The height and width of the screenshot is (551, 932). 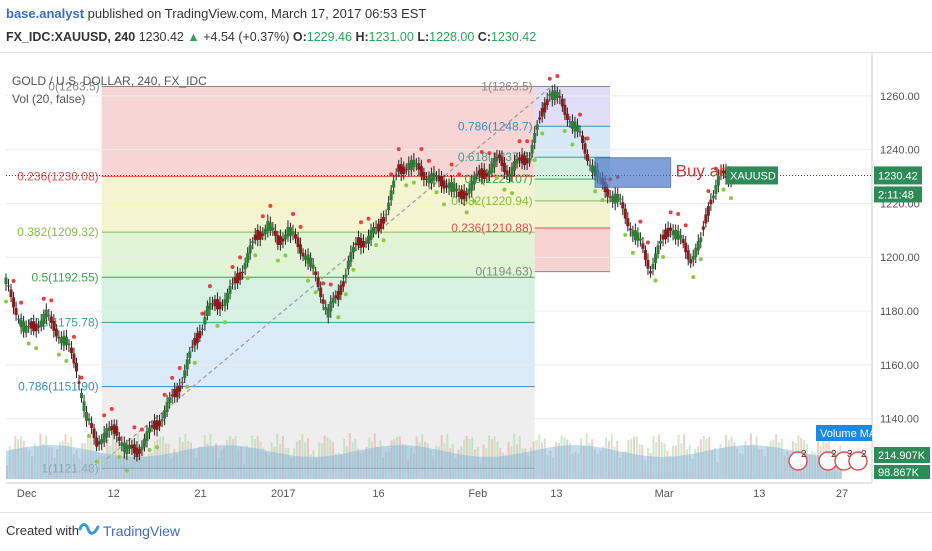 I want to click on x-tick-label: Feb, so click(x=477, y=494).